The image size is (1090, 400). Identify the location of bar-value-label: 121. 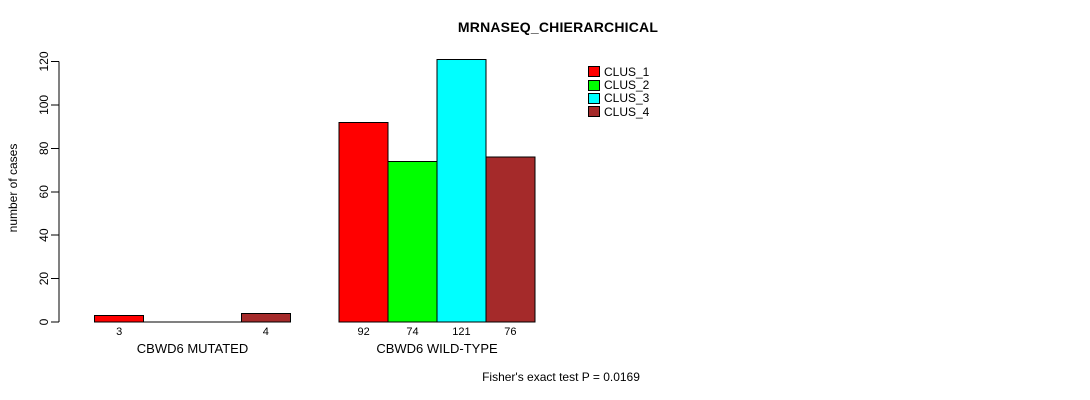
(461, 332).